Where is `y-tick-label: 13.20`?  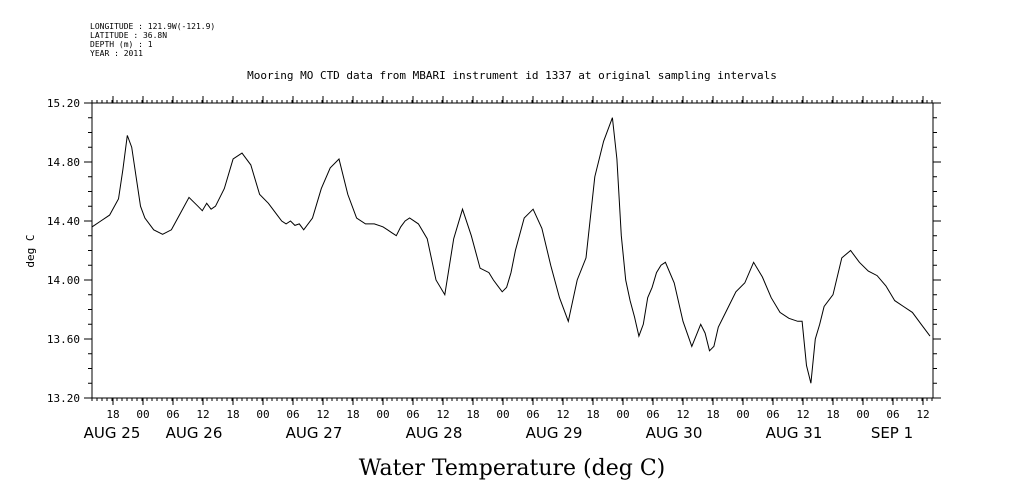
y-tick-label: 13.20 is located at coordinates (63, 398).